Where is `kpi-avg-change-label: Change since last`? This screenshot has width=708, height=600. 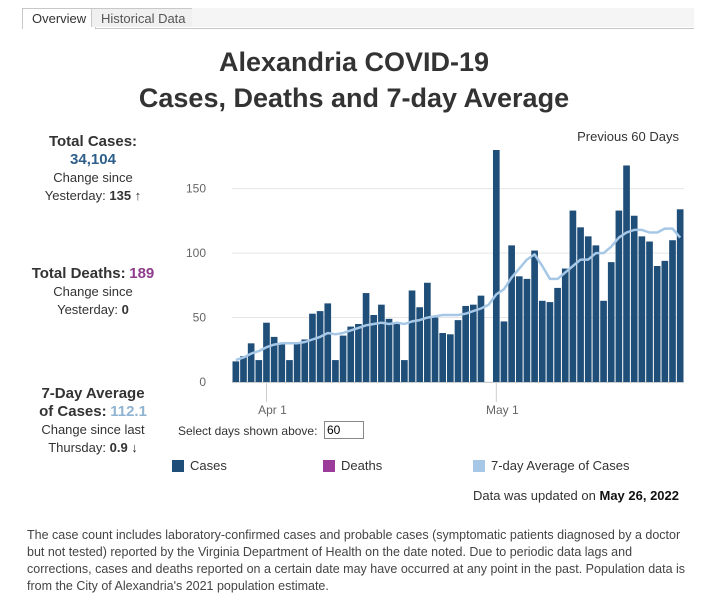 kpi-avg-change-label: Change since last is located at coordinates (93, 429).